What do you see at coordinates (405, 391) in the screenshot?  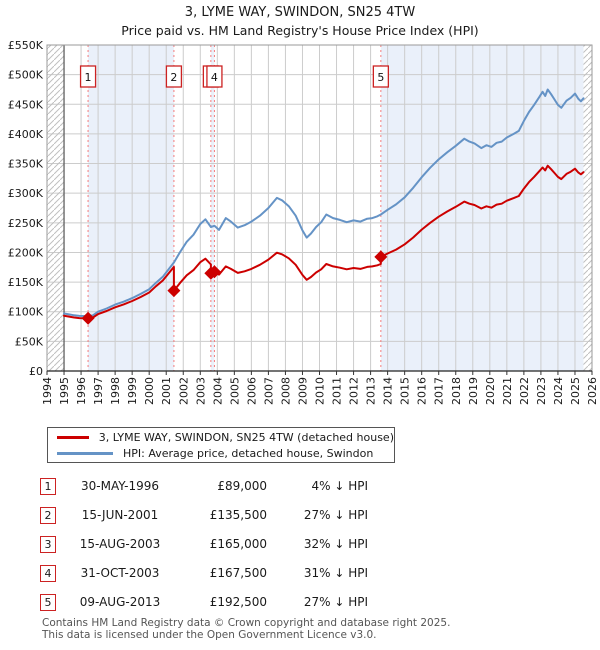 I see `x-tick-label: 2015` at bounding box center [405, 391].